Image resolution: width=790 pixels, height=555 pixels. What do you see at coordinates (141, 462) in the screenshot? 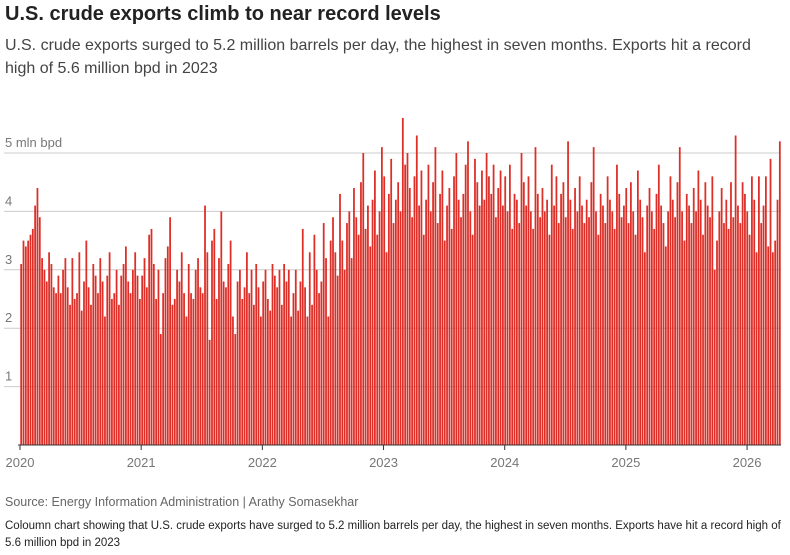
I see `x-tick-label: 2021` at bounding box center [141, 462].